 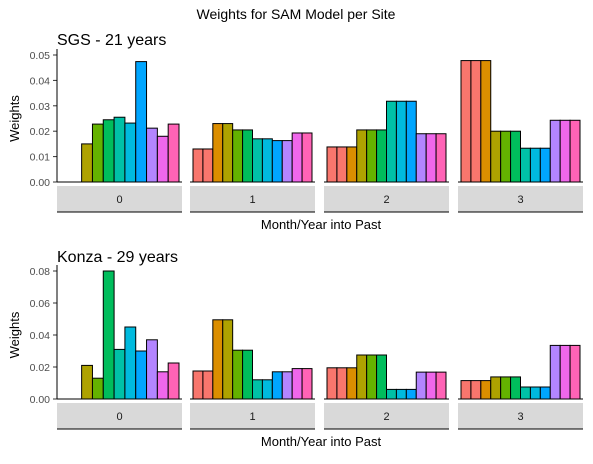 I want to click on chart-0-strip-label: 1, so click(x=252, y=200).